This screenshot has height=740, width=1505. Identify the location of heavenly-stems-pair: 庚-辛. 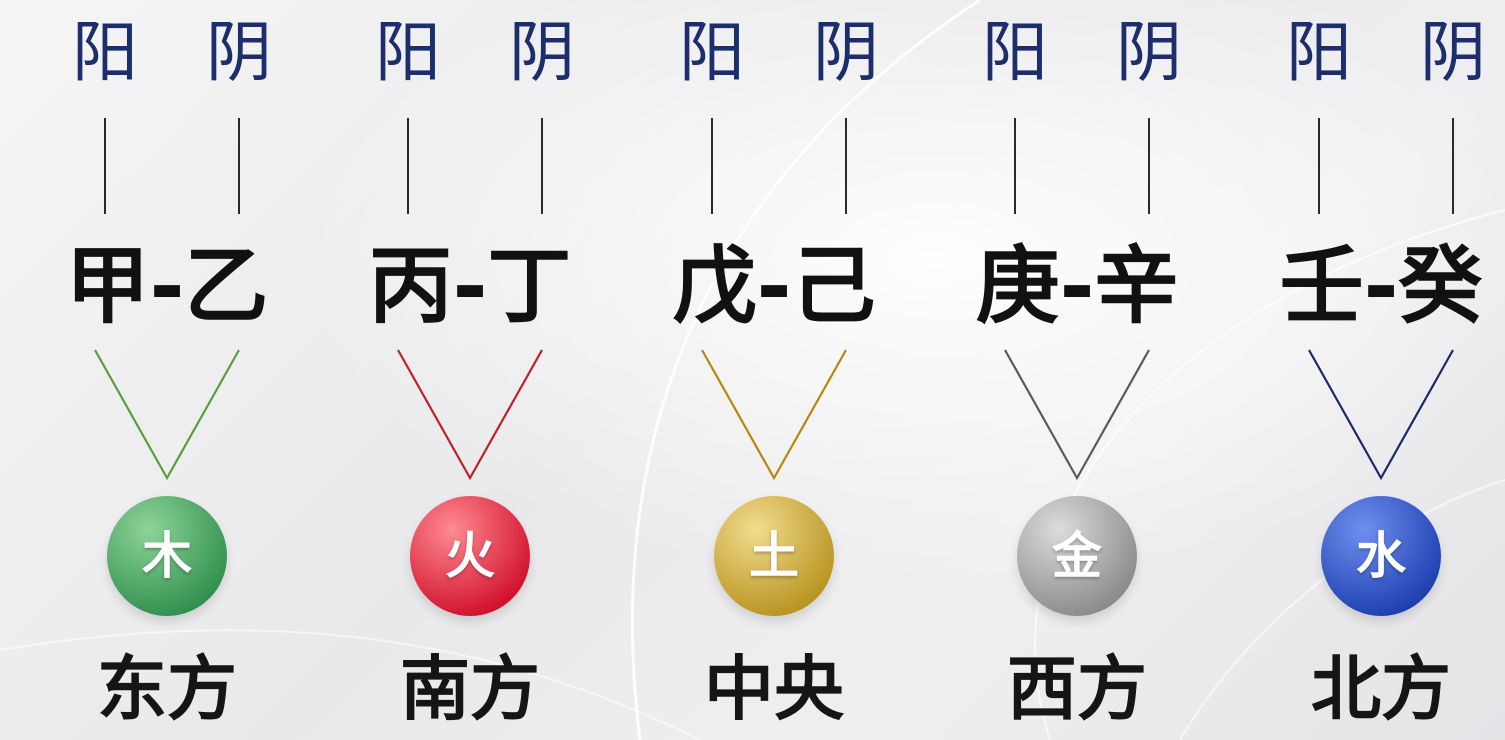
(1077, 286).